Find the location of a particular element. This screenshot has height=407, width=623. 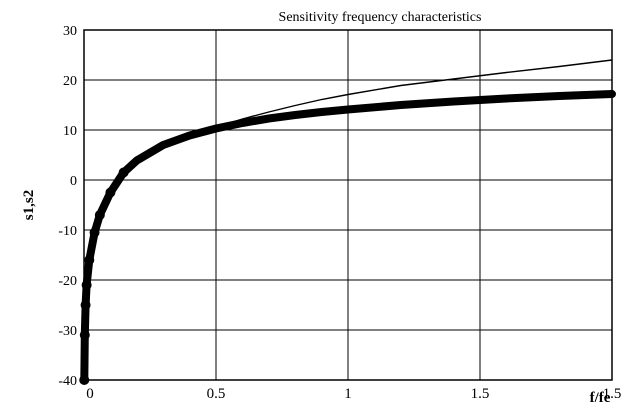

x-tick-label: 1 is located at coordinates (348, 394).